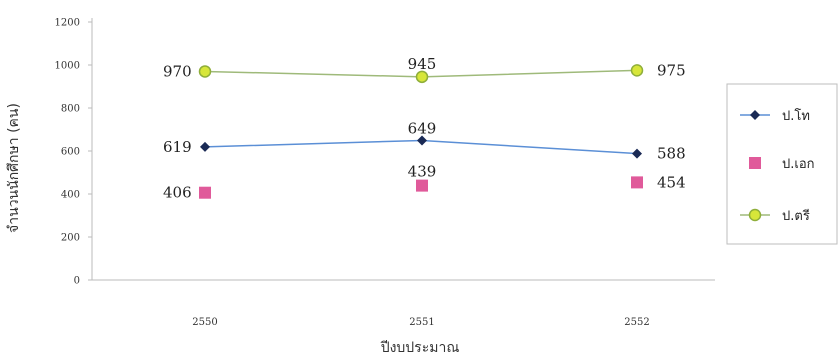 The image size is (840, 358). Describe the element at coordinates (177, 147) in the screenshot. I see `data-label: 619` at that location.